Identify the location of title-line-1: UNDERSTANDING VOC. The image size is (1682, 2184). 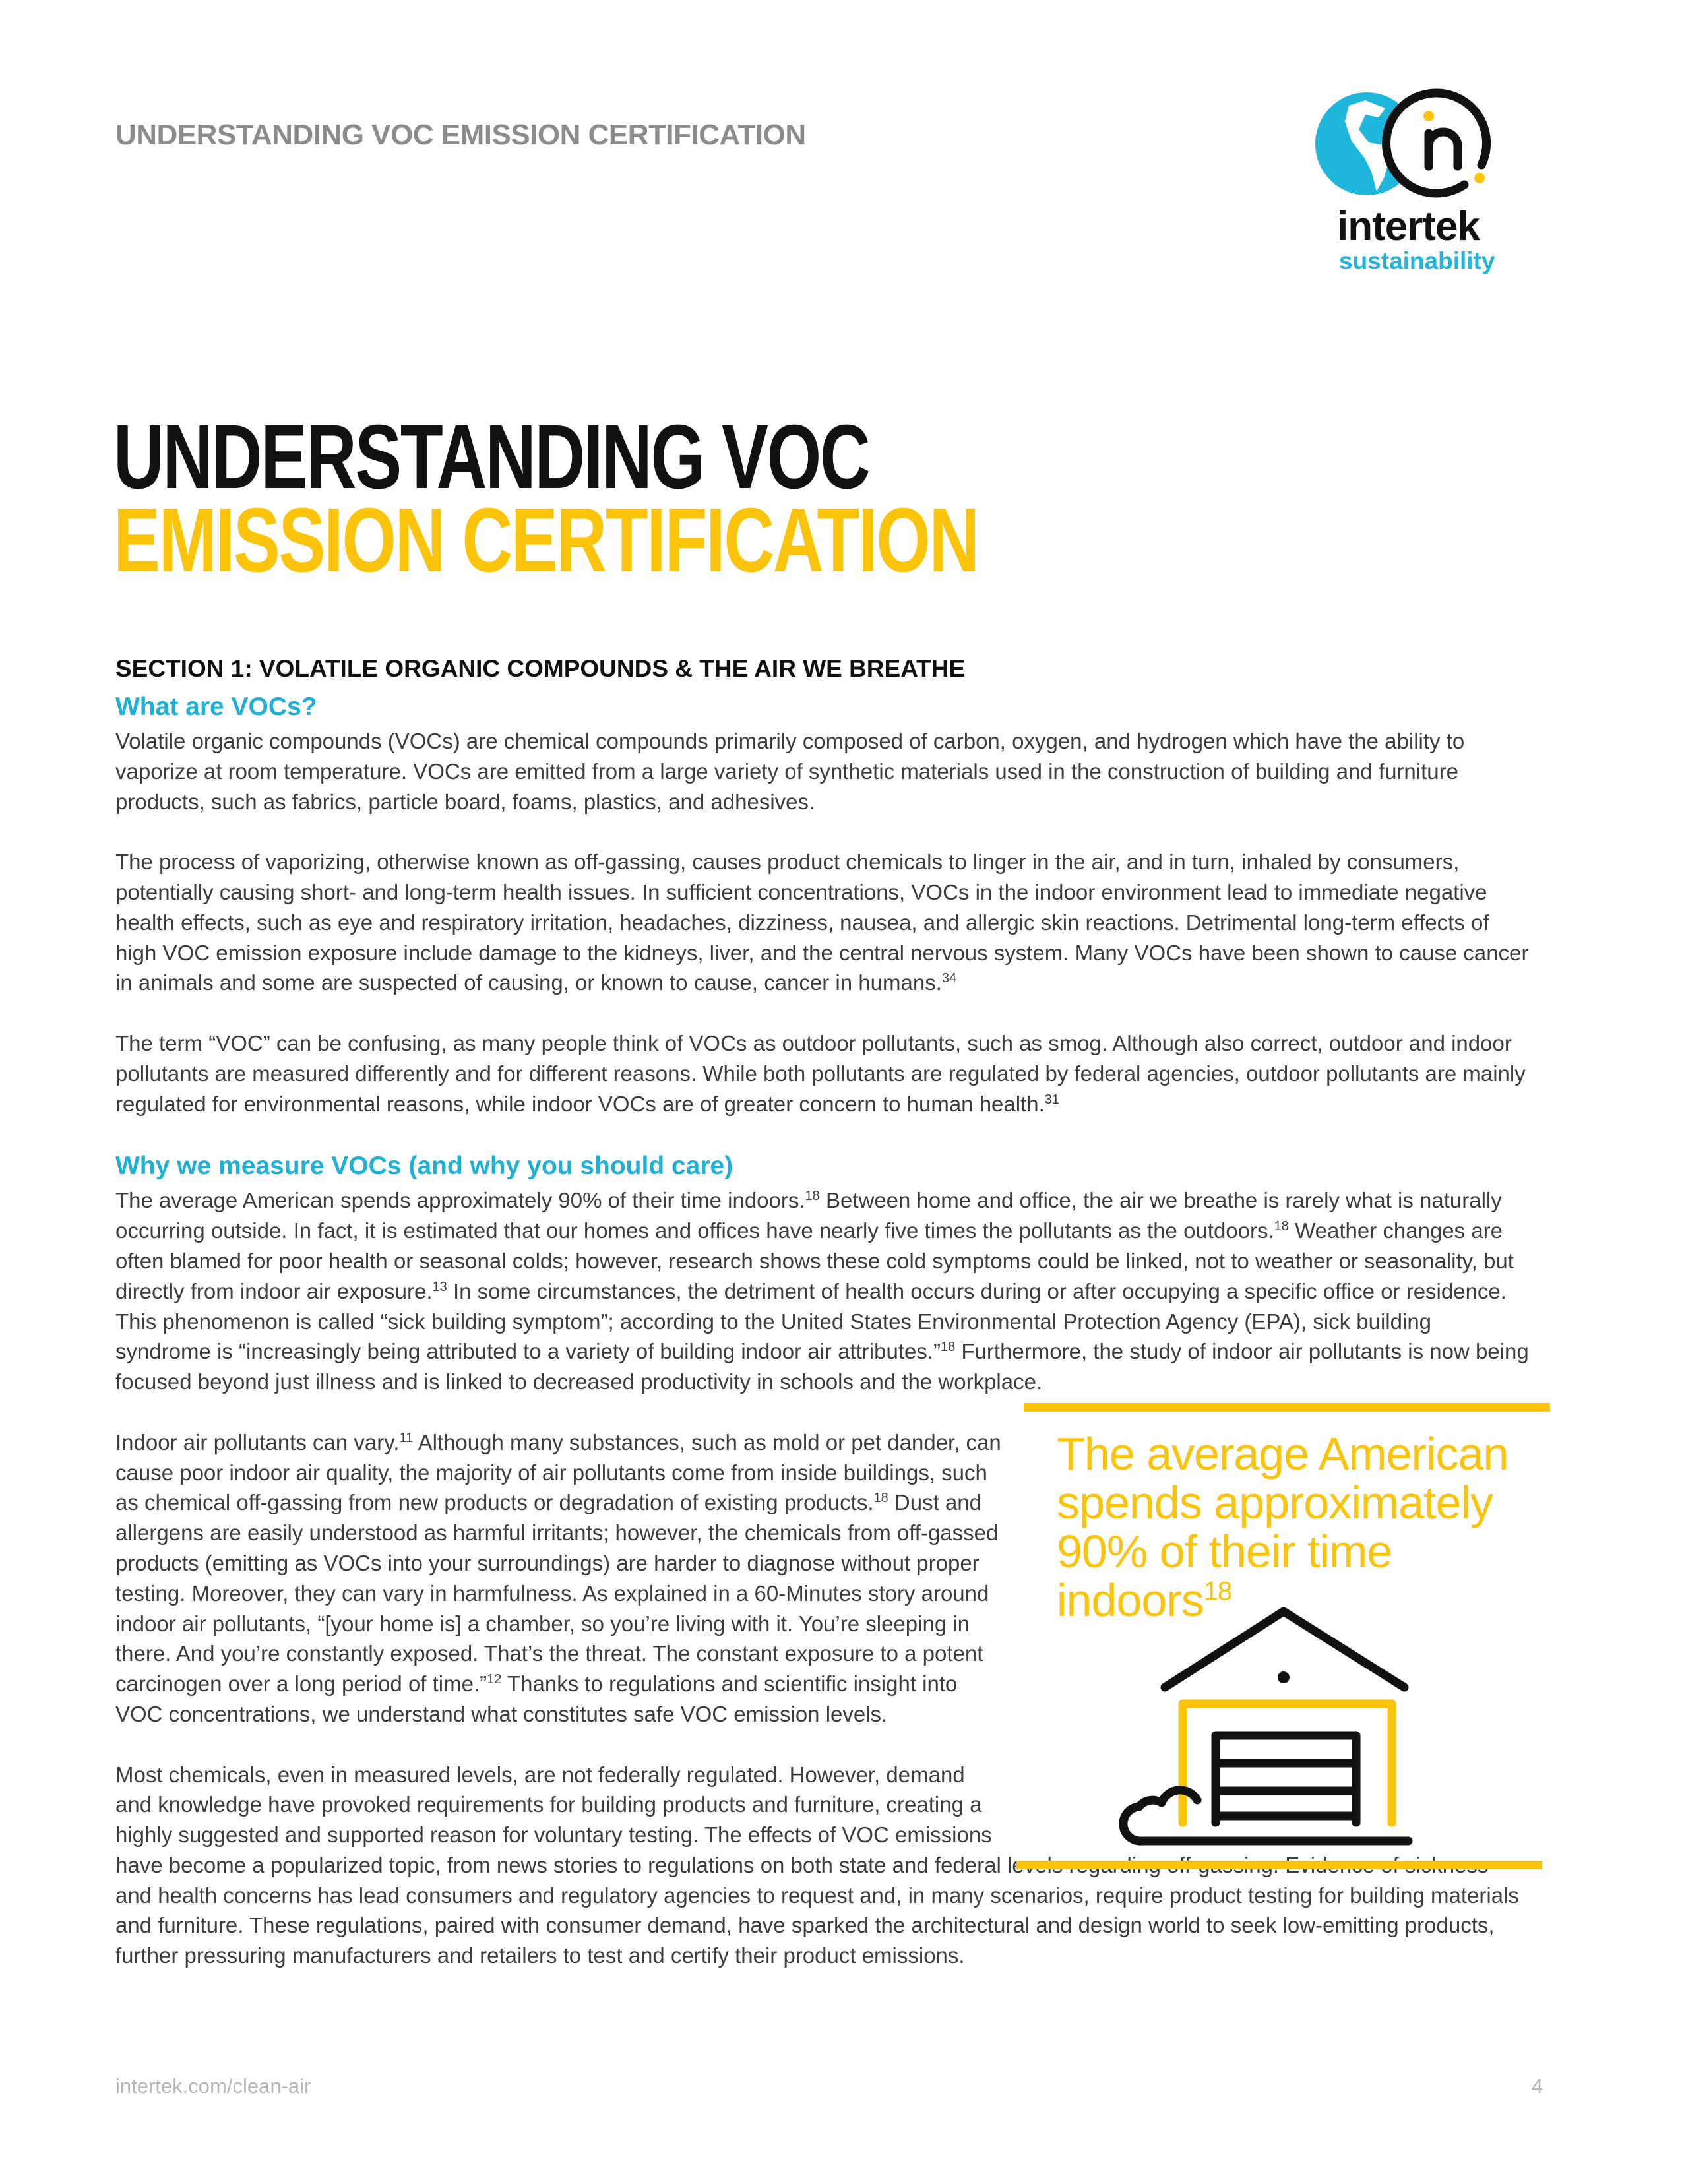
(492, 457).